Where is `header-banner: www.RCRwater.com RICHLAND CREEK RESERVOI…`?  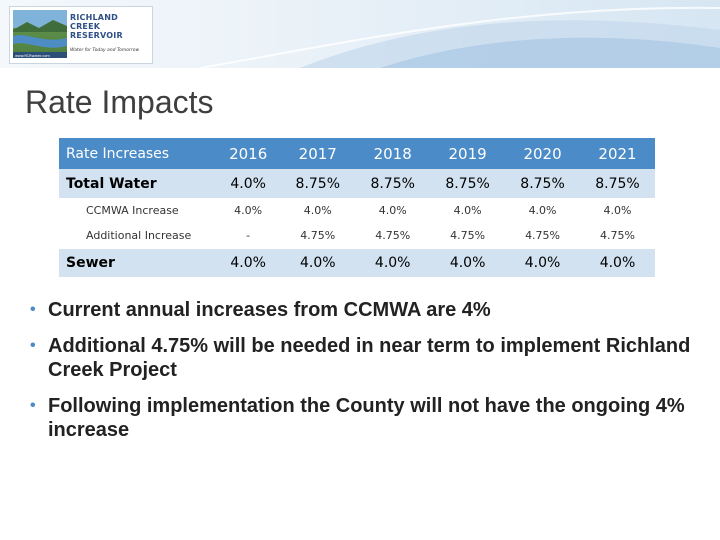 header-banner: www.RCRwater.com RICHLAND CREEK RESERVOI… is located at coordinates (360, 34).